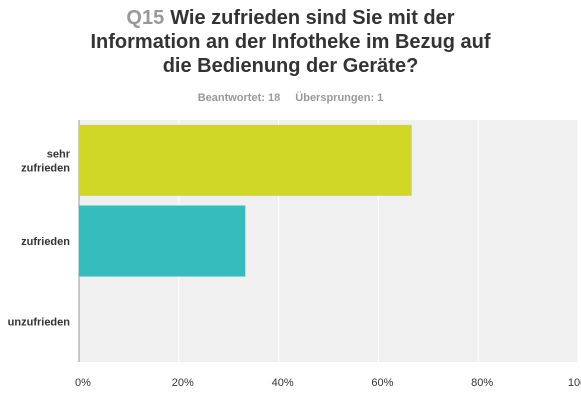  Describe the element at coordinates (290, 66) in the screenshot. I see `title-line-3: die Bedienung der Geräte?` at that location.